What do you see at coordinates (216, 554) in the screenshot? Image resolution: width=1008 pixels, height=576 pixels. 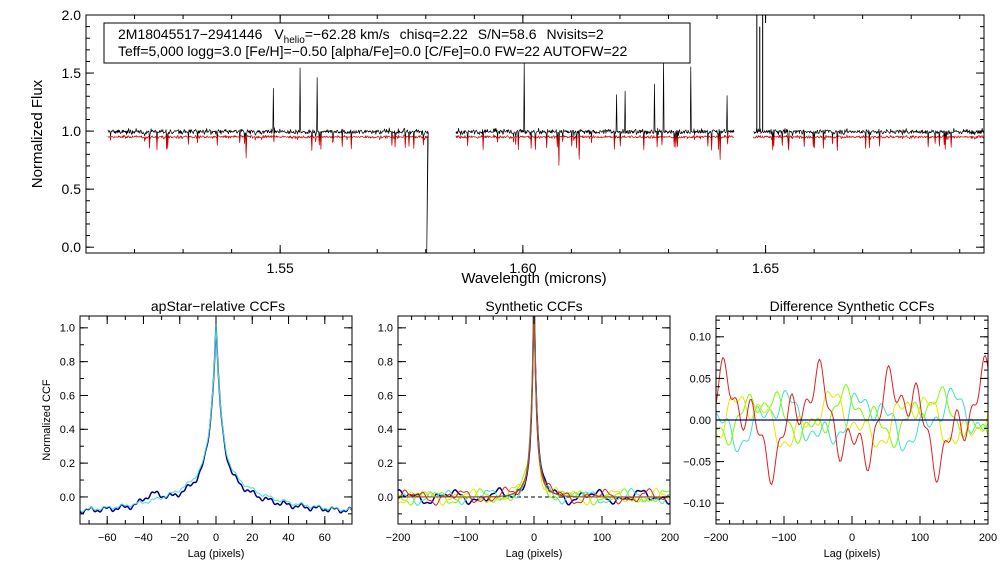 I see `apstar-xlabel: Lag (pixels)` at bounding box center [216, 554].